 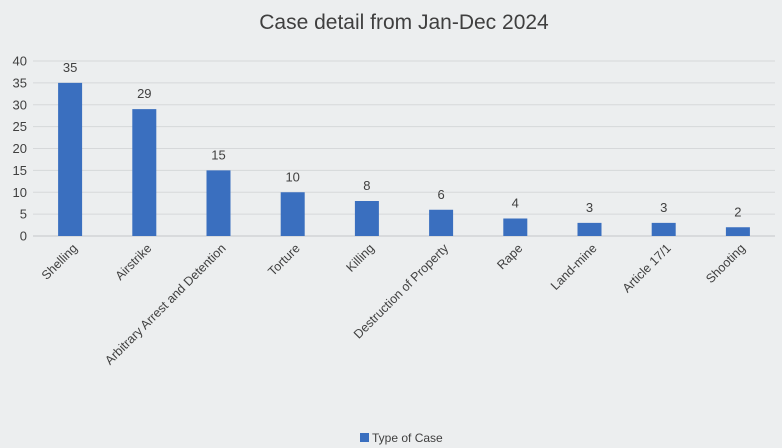 What do you see at coordinates (70, 67) in the screenshot?
I see `data-label: 35` at bounding box center [70, 67].